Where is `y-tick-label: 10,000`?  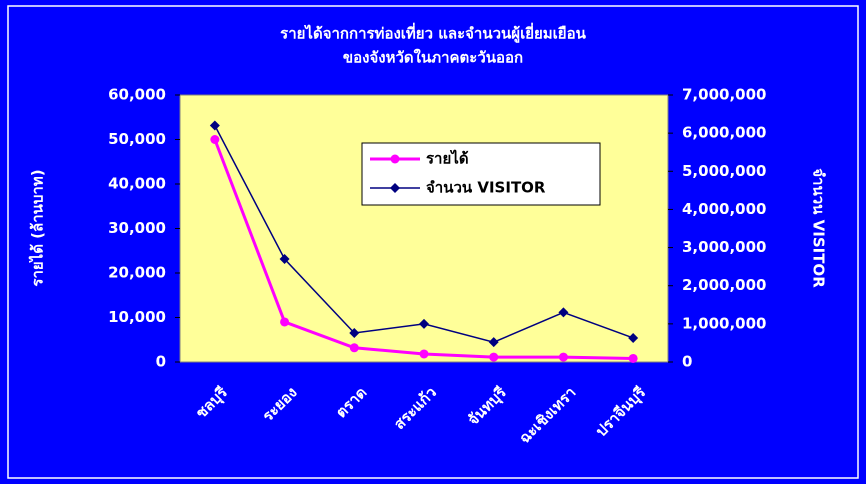
y-tick-label: 10,000 is located at coordinates (137, 317).